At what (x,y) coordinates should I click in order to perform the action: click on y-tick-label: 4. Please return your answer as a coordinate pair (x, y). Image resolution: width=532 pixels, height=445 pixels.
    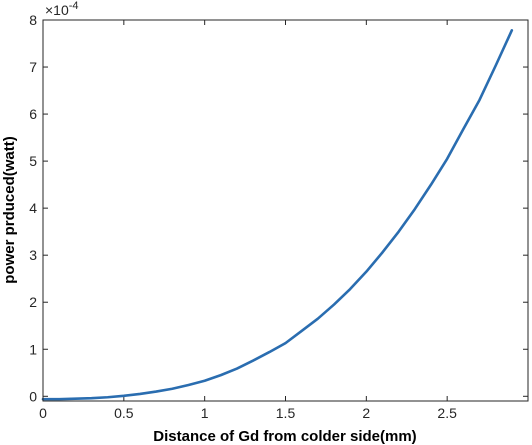
    Looking at the image, I should click on (33, 208).